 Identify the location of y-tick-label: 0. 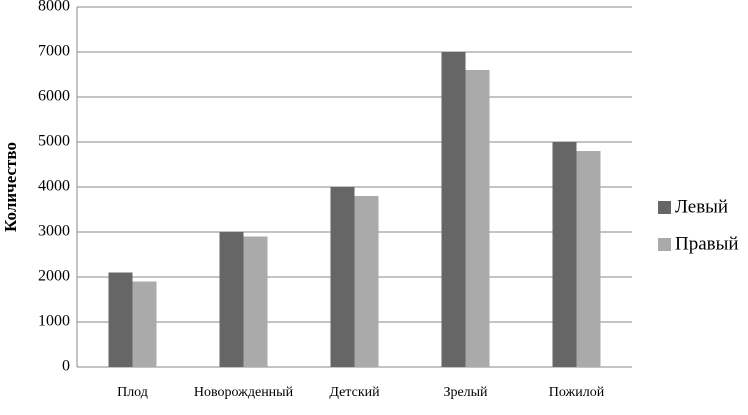
(66, 366).